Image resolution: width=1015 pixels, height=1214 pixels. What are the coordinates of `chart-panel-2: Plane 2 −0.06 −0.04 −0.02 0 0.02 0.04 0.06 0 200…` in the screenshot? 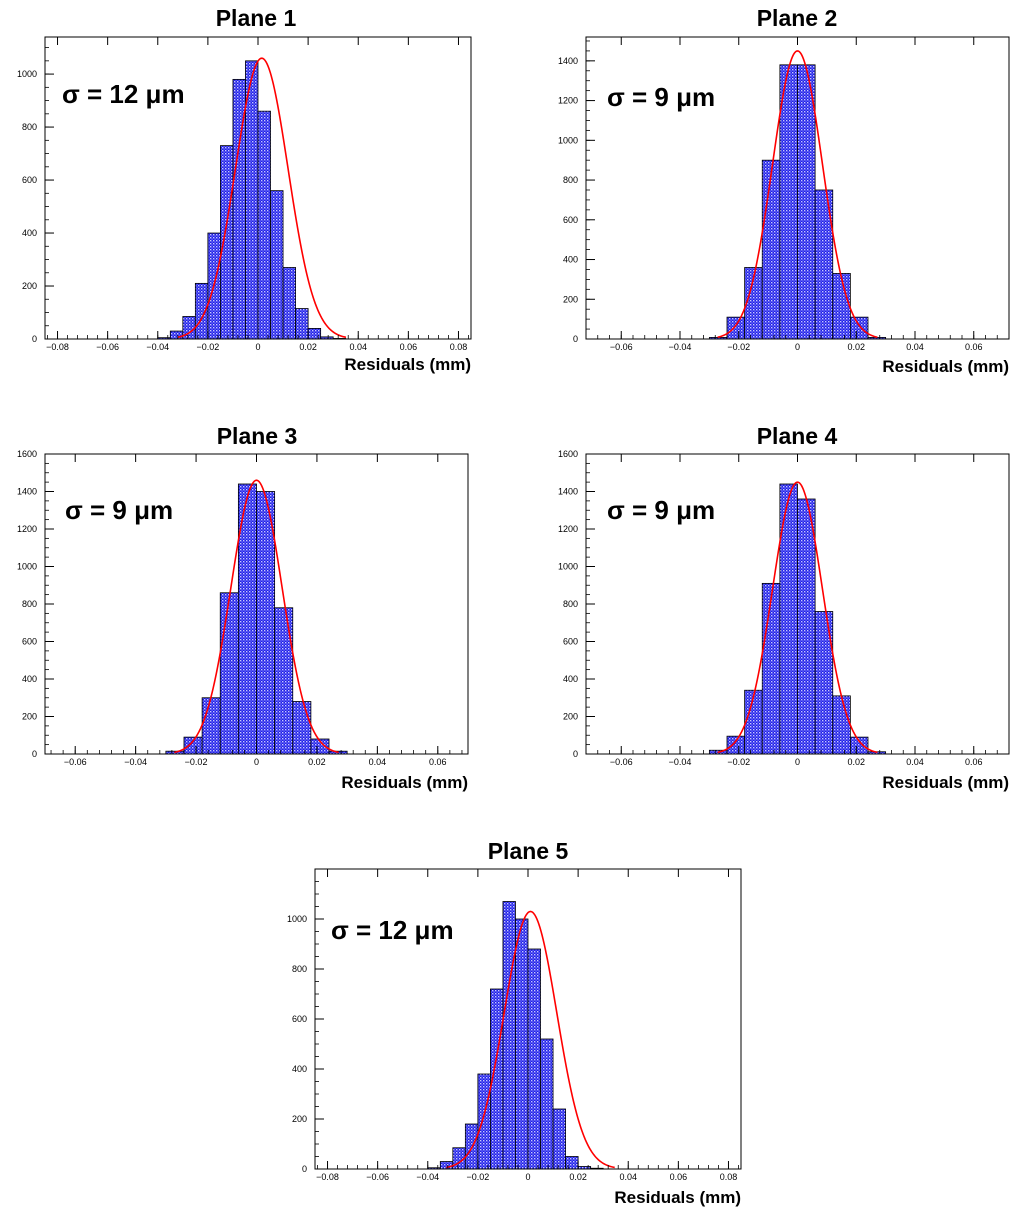 It's located at (784, 190).